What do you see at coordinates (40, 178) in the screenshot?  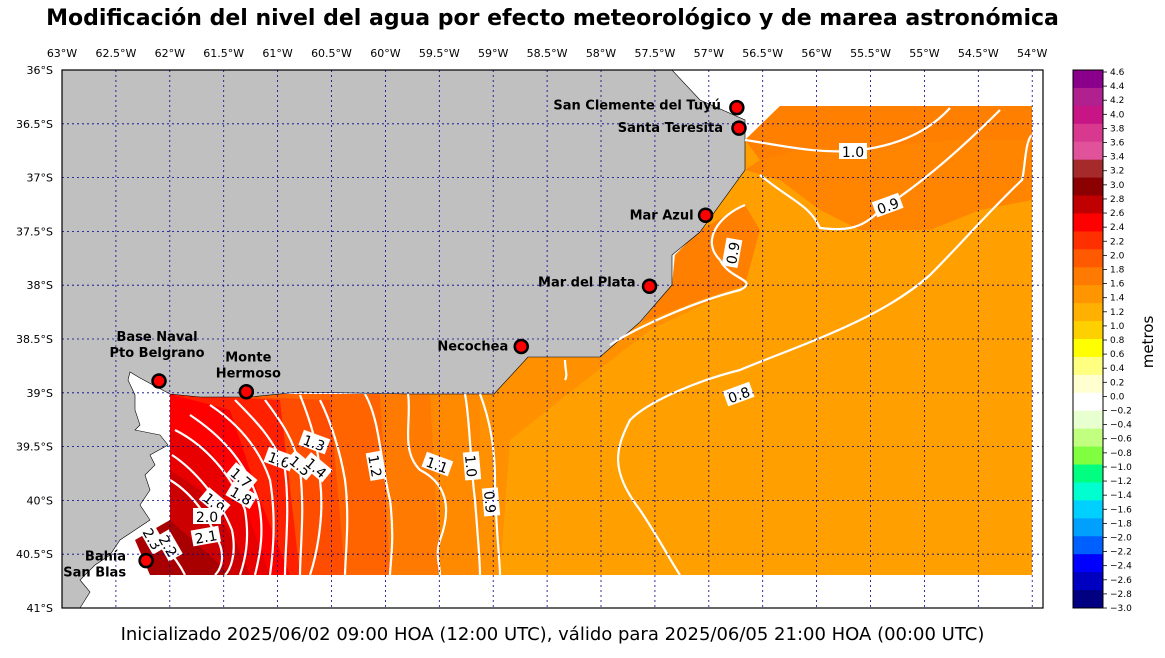 I see `lat-tick-label: 37°S` at bounding box center [40, 178].